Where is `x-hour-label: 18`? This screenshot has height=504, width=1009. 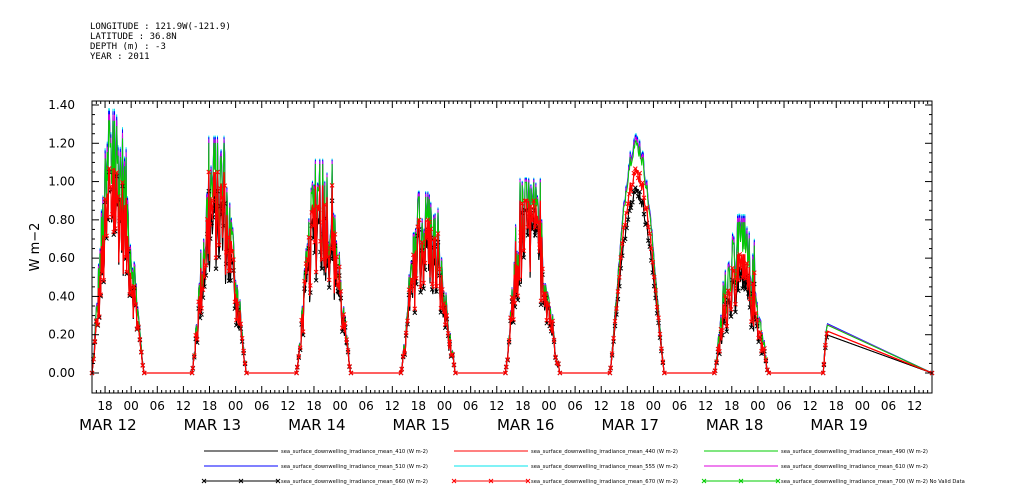
x-hour-label: 18 is located at coordinates (313, 406).